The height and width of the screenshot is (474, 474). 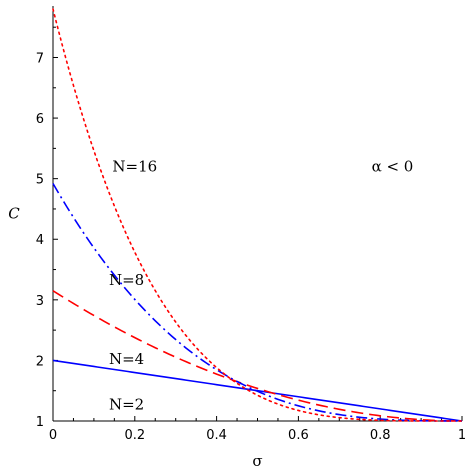 I want to click on x-tick-label: 0, so click(x=53, y=435).